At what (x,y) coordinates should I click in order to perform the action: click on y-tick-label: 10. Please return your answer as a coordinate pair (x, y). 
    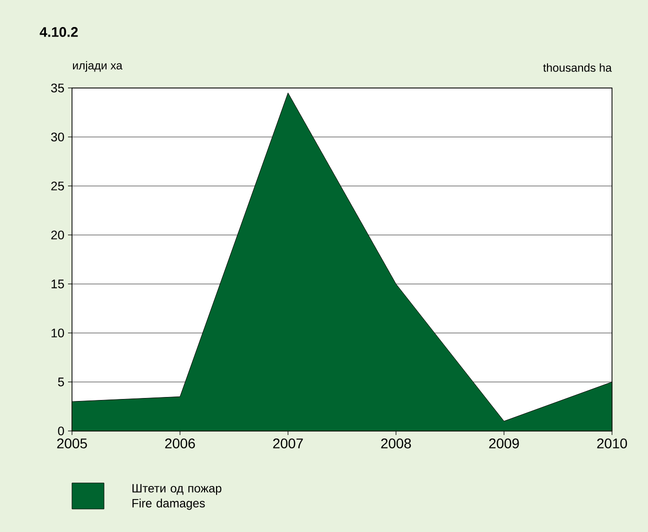
    Looking at the image, I should click on (58, 333).